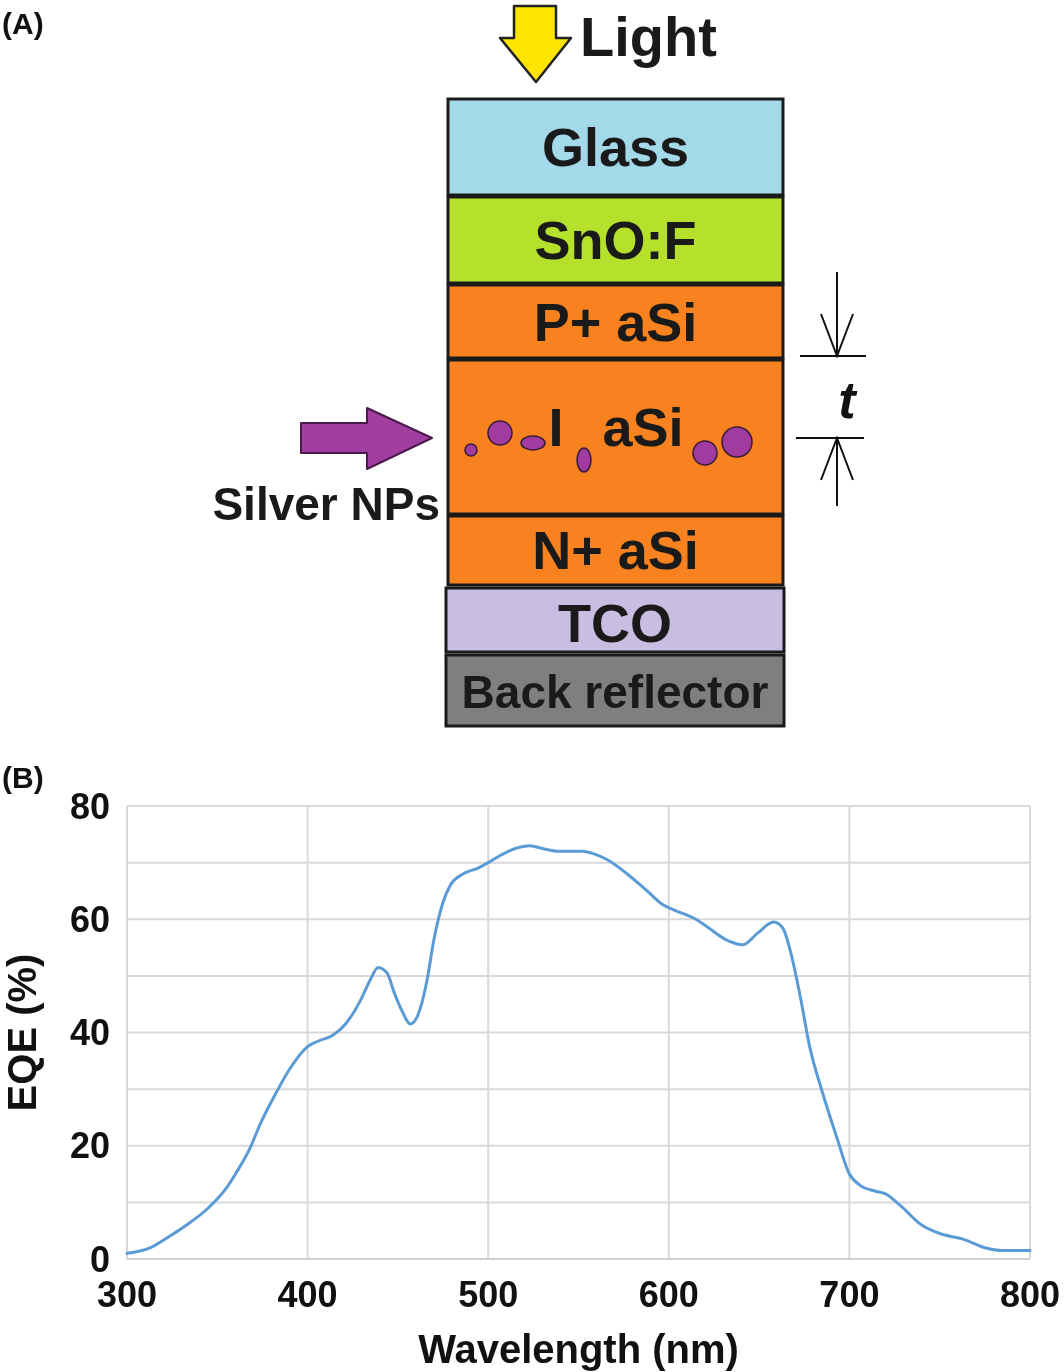  What do you see at coordinates (89, 1146) in the screenshot?
I see `y-tick-label: 20` at bounding box center [89, 1146].